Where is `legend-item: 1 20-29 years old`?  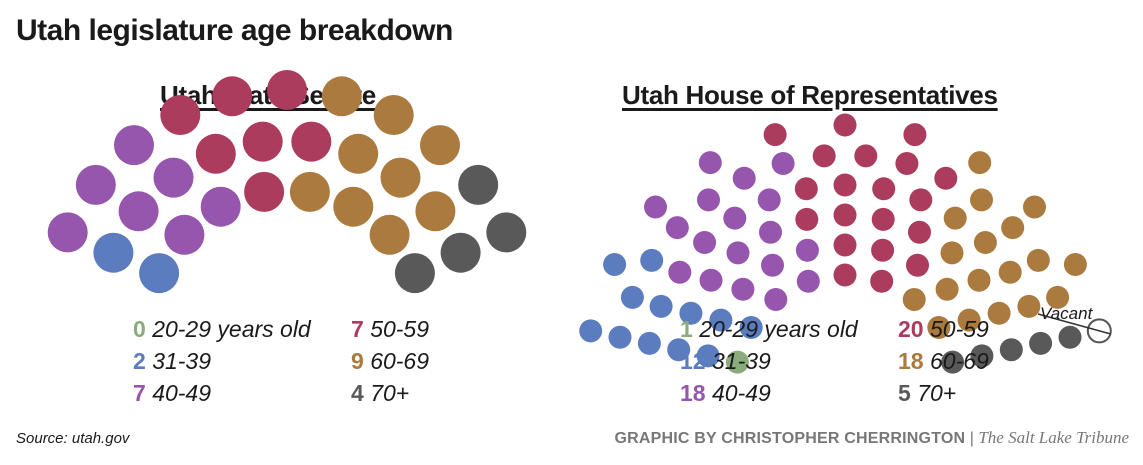 legend-item: 1 20-29 years old is located at coordinates (769, 329).